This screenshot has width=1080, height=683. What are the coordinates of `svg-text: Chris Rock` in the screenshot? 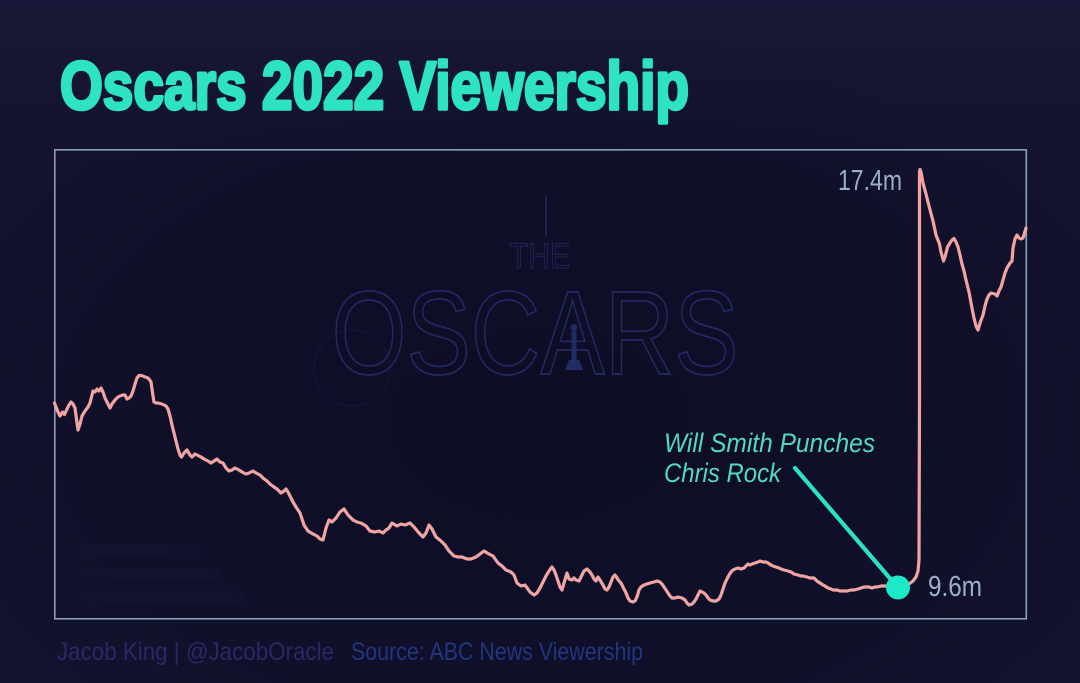 It's located at (723, 473).